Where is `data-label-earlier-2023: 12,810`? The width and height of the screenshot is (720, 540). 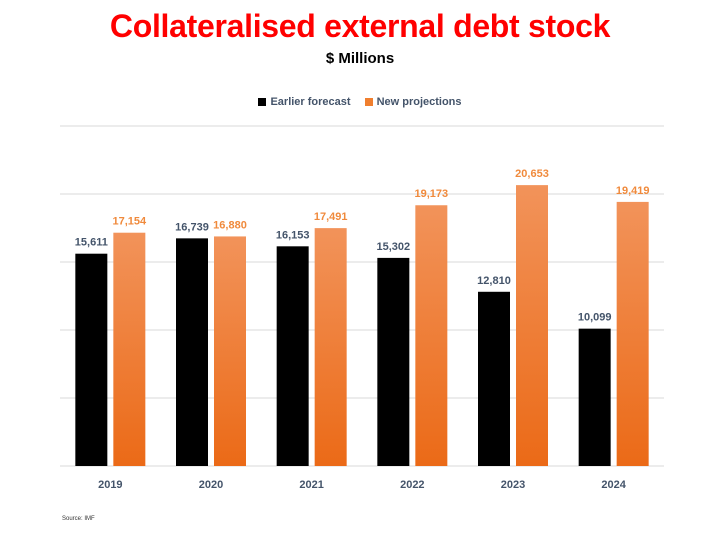 data-label-earlier-2023: 12,810 is located at coordinates (494, 281).